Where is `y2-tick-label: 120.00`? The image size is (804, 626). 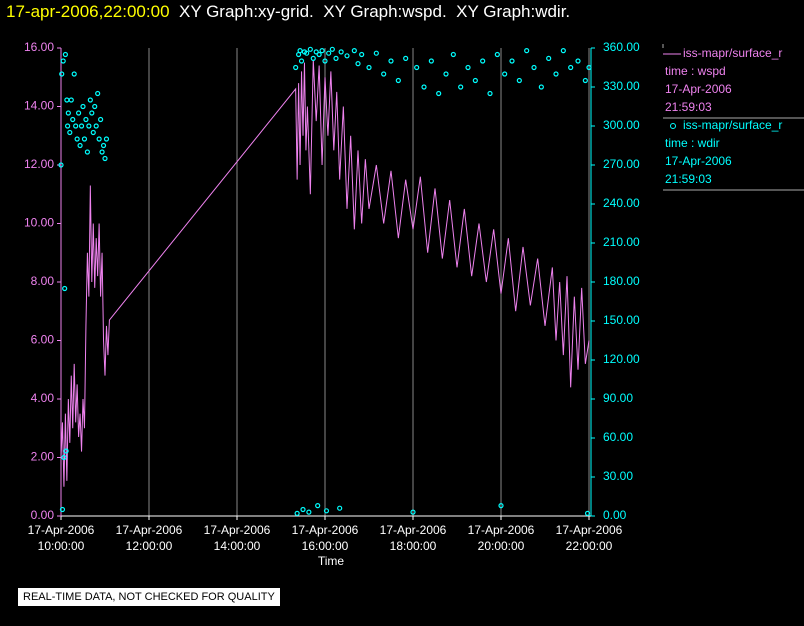
y2-tick-label: 120.00 is located at coordinates (621, 359).